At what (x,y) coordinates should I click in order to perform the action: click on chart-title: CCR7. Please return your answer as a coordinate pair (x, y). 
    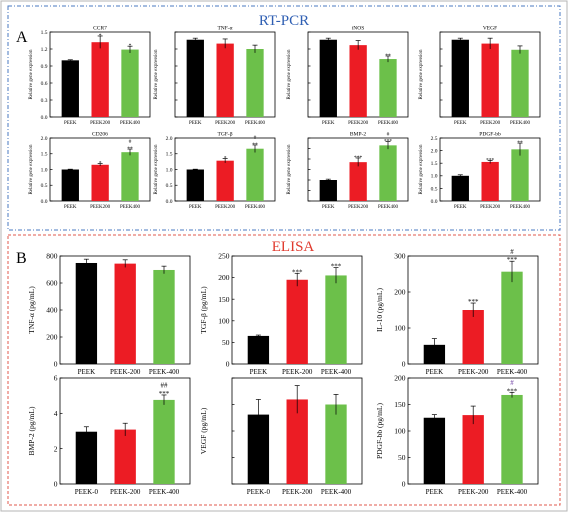
    Looking at the image, I should click on (100, 29).